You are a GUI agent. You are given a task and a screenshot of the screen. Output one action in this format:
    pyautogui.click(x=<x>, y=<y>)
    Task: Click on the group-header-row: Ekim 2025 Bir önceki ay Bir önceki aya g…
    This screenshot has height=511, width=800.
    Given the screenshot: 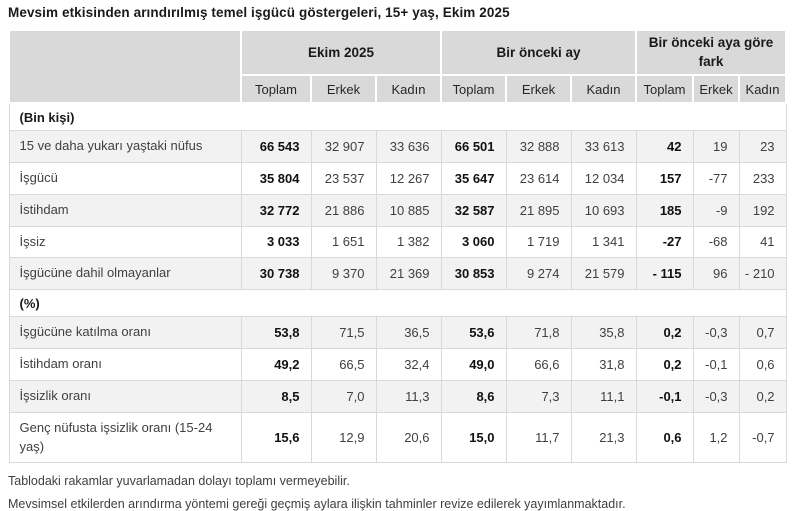 What is the action you would take?
    pyautogui.click(x=398, y=66)
    